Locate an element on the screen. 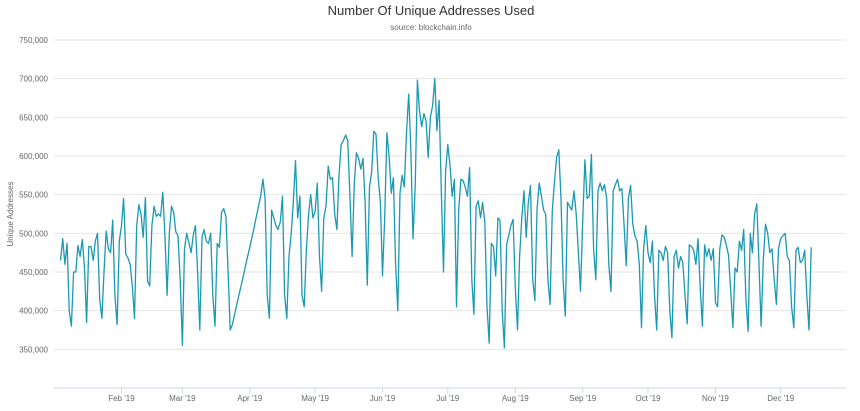 This screenshot has width=860, height=411. x-tick-label: Mar '19 is located at coordinates (182, 398).